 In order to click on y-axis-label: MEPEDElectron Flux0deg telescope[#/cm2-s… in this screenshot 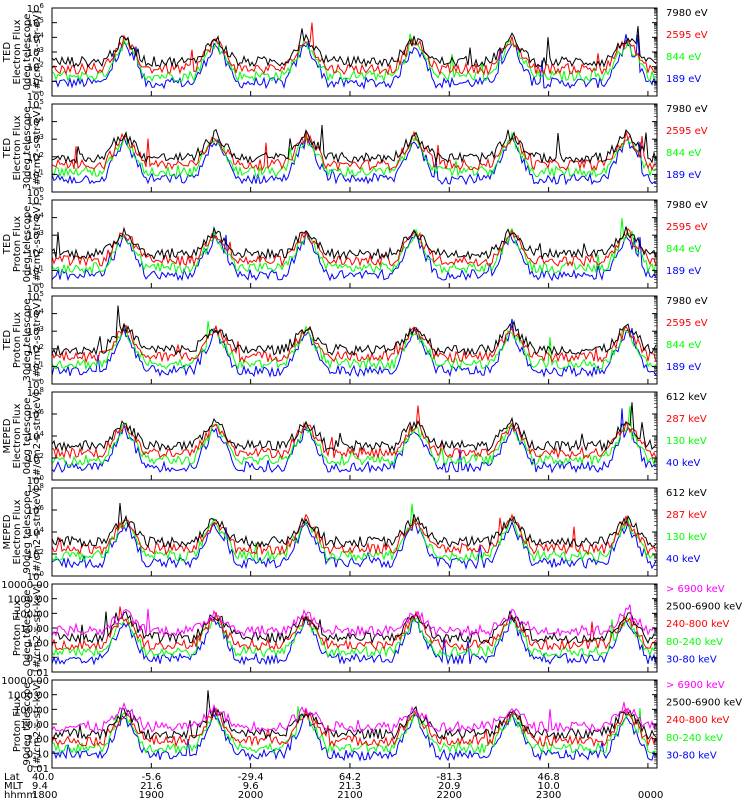, I will do `click(22, 436)`.